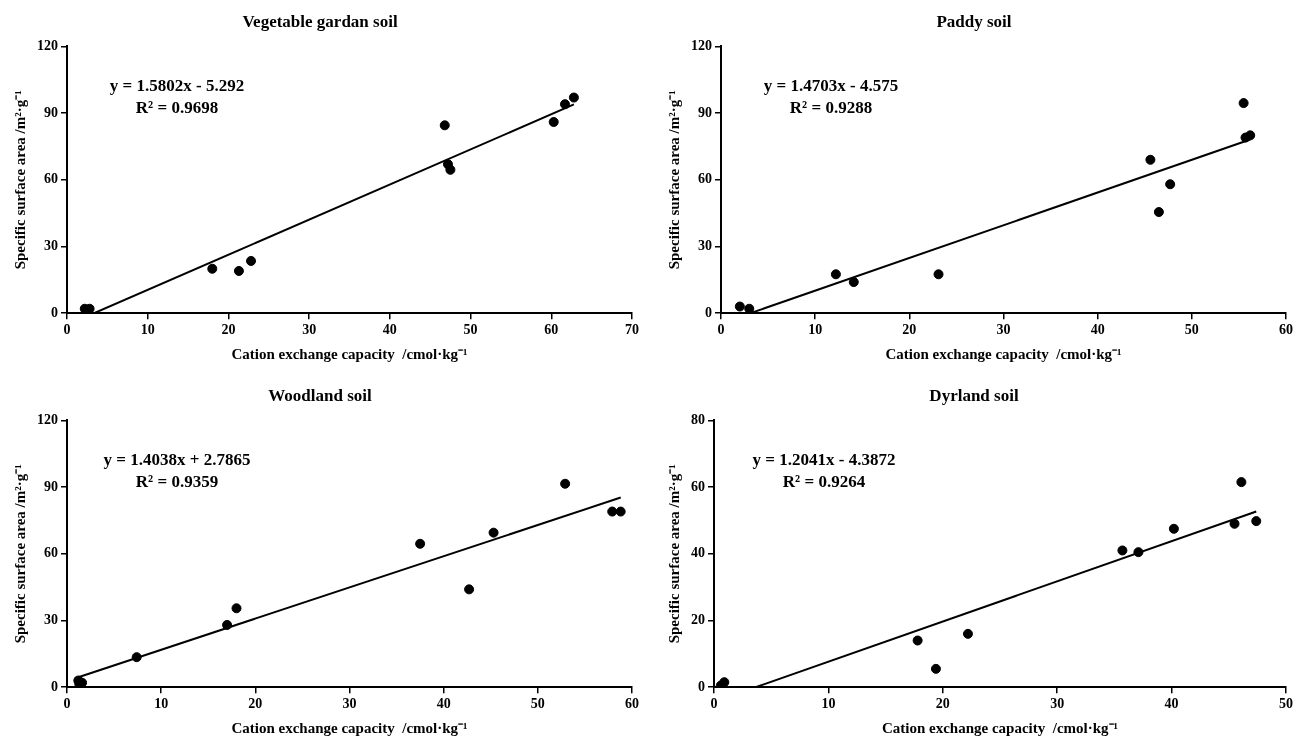  I want to click on chart-title: Paddy soil, so click(974, 21).